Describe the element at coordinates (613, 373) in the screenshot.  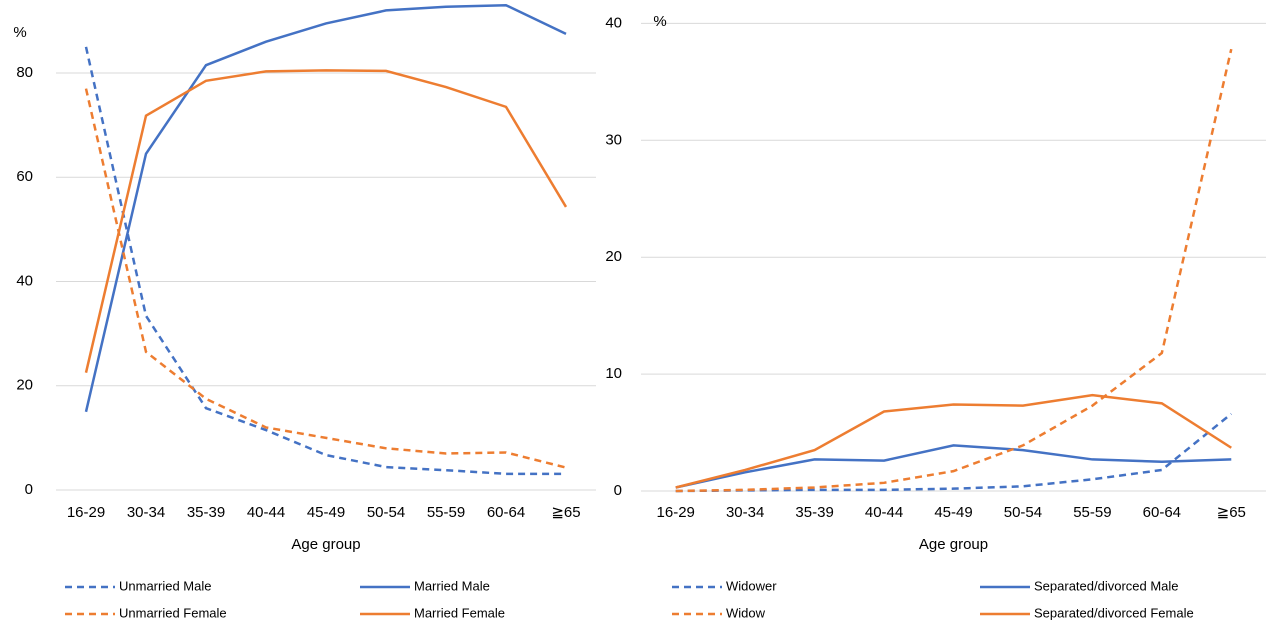
I see `y-tick-label: 10` at that location.